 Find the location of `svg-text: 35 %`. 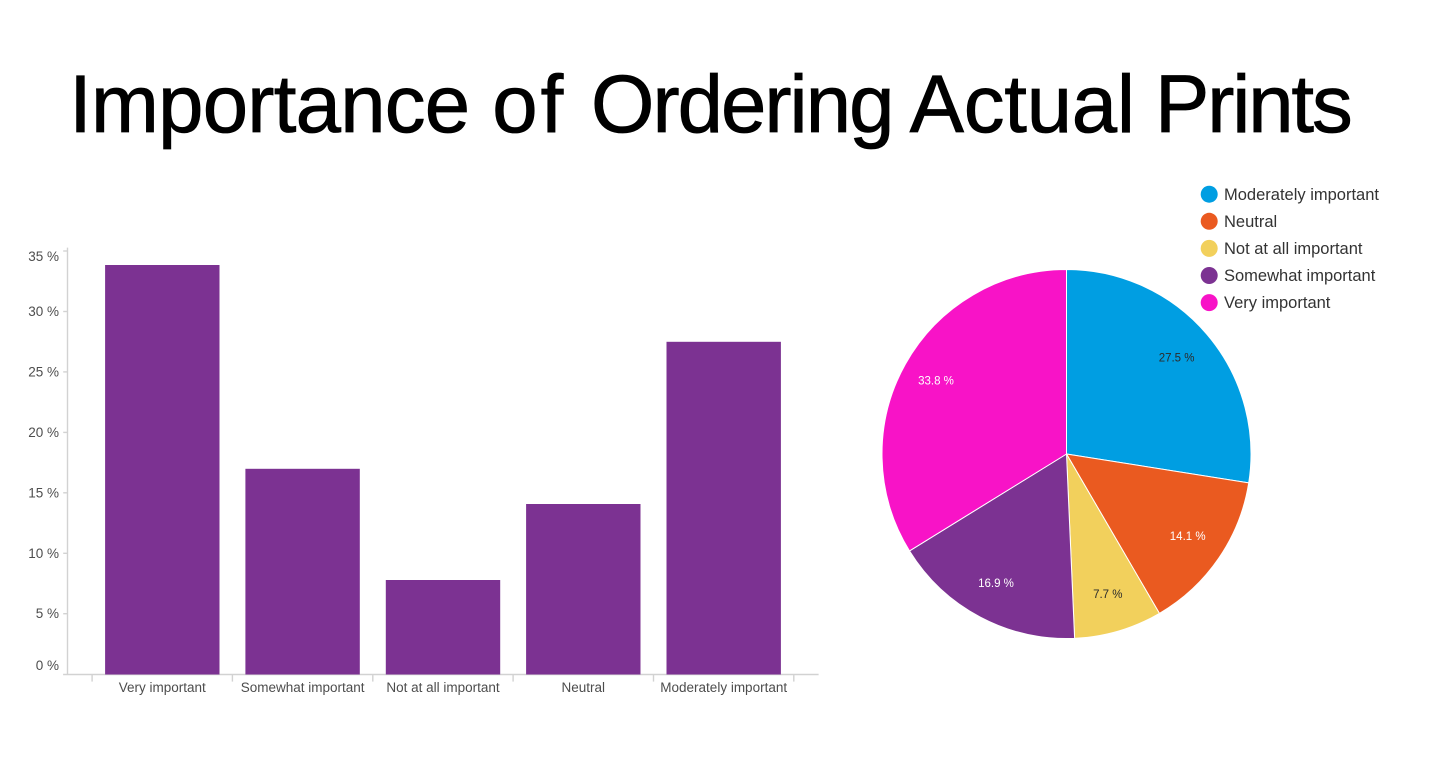

svg-text: 35 % is located at coordinates (43, 256).